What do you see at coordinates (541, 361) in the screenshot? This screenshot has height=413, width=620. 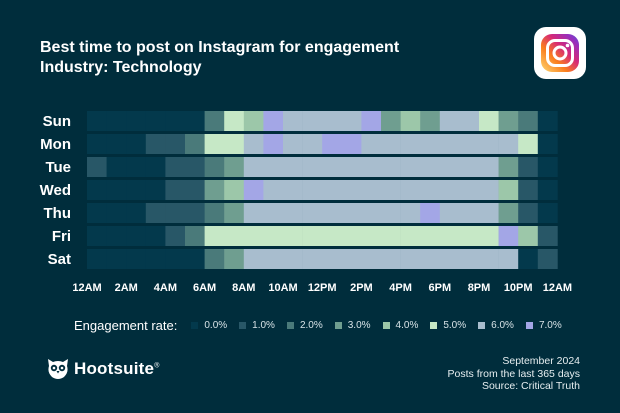 I see `source-line-date: September 2024` at bounding box center [541, 361].